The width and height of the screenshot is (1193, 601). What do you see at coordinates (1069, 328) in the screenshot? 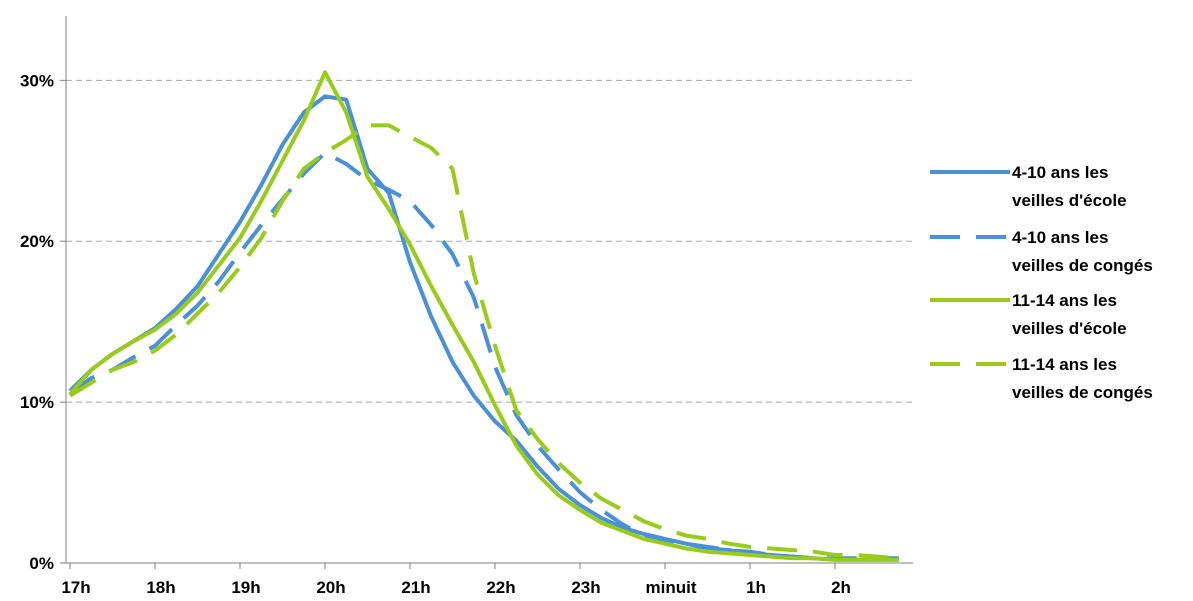
I see `legend-label-3: veilles d'école` at bounding box center [1069, 328].